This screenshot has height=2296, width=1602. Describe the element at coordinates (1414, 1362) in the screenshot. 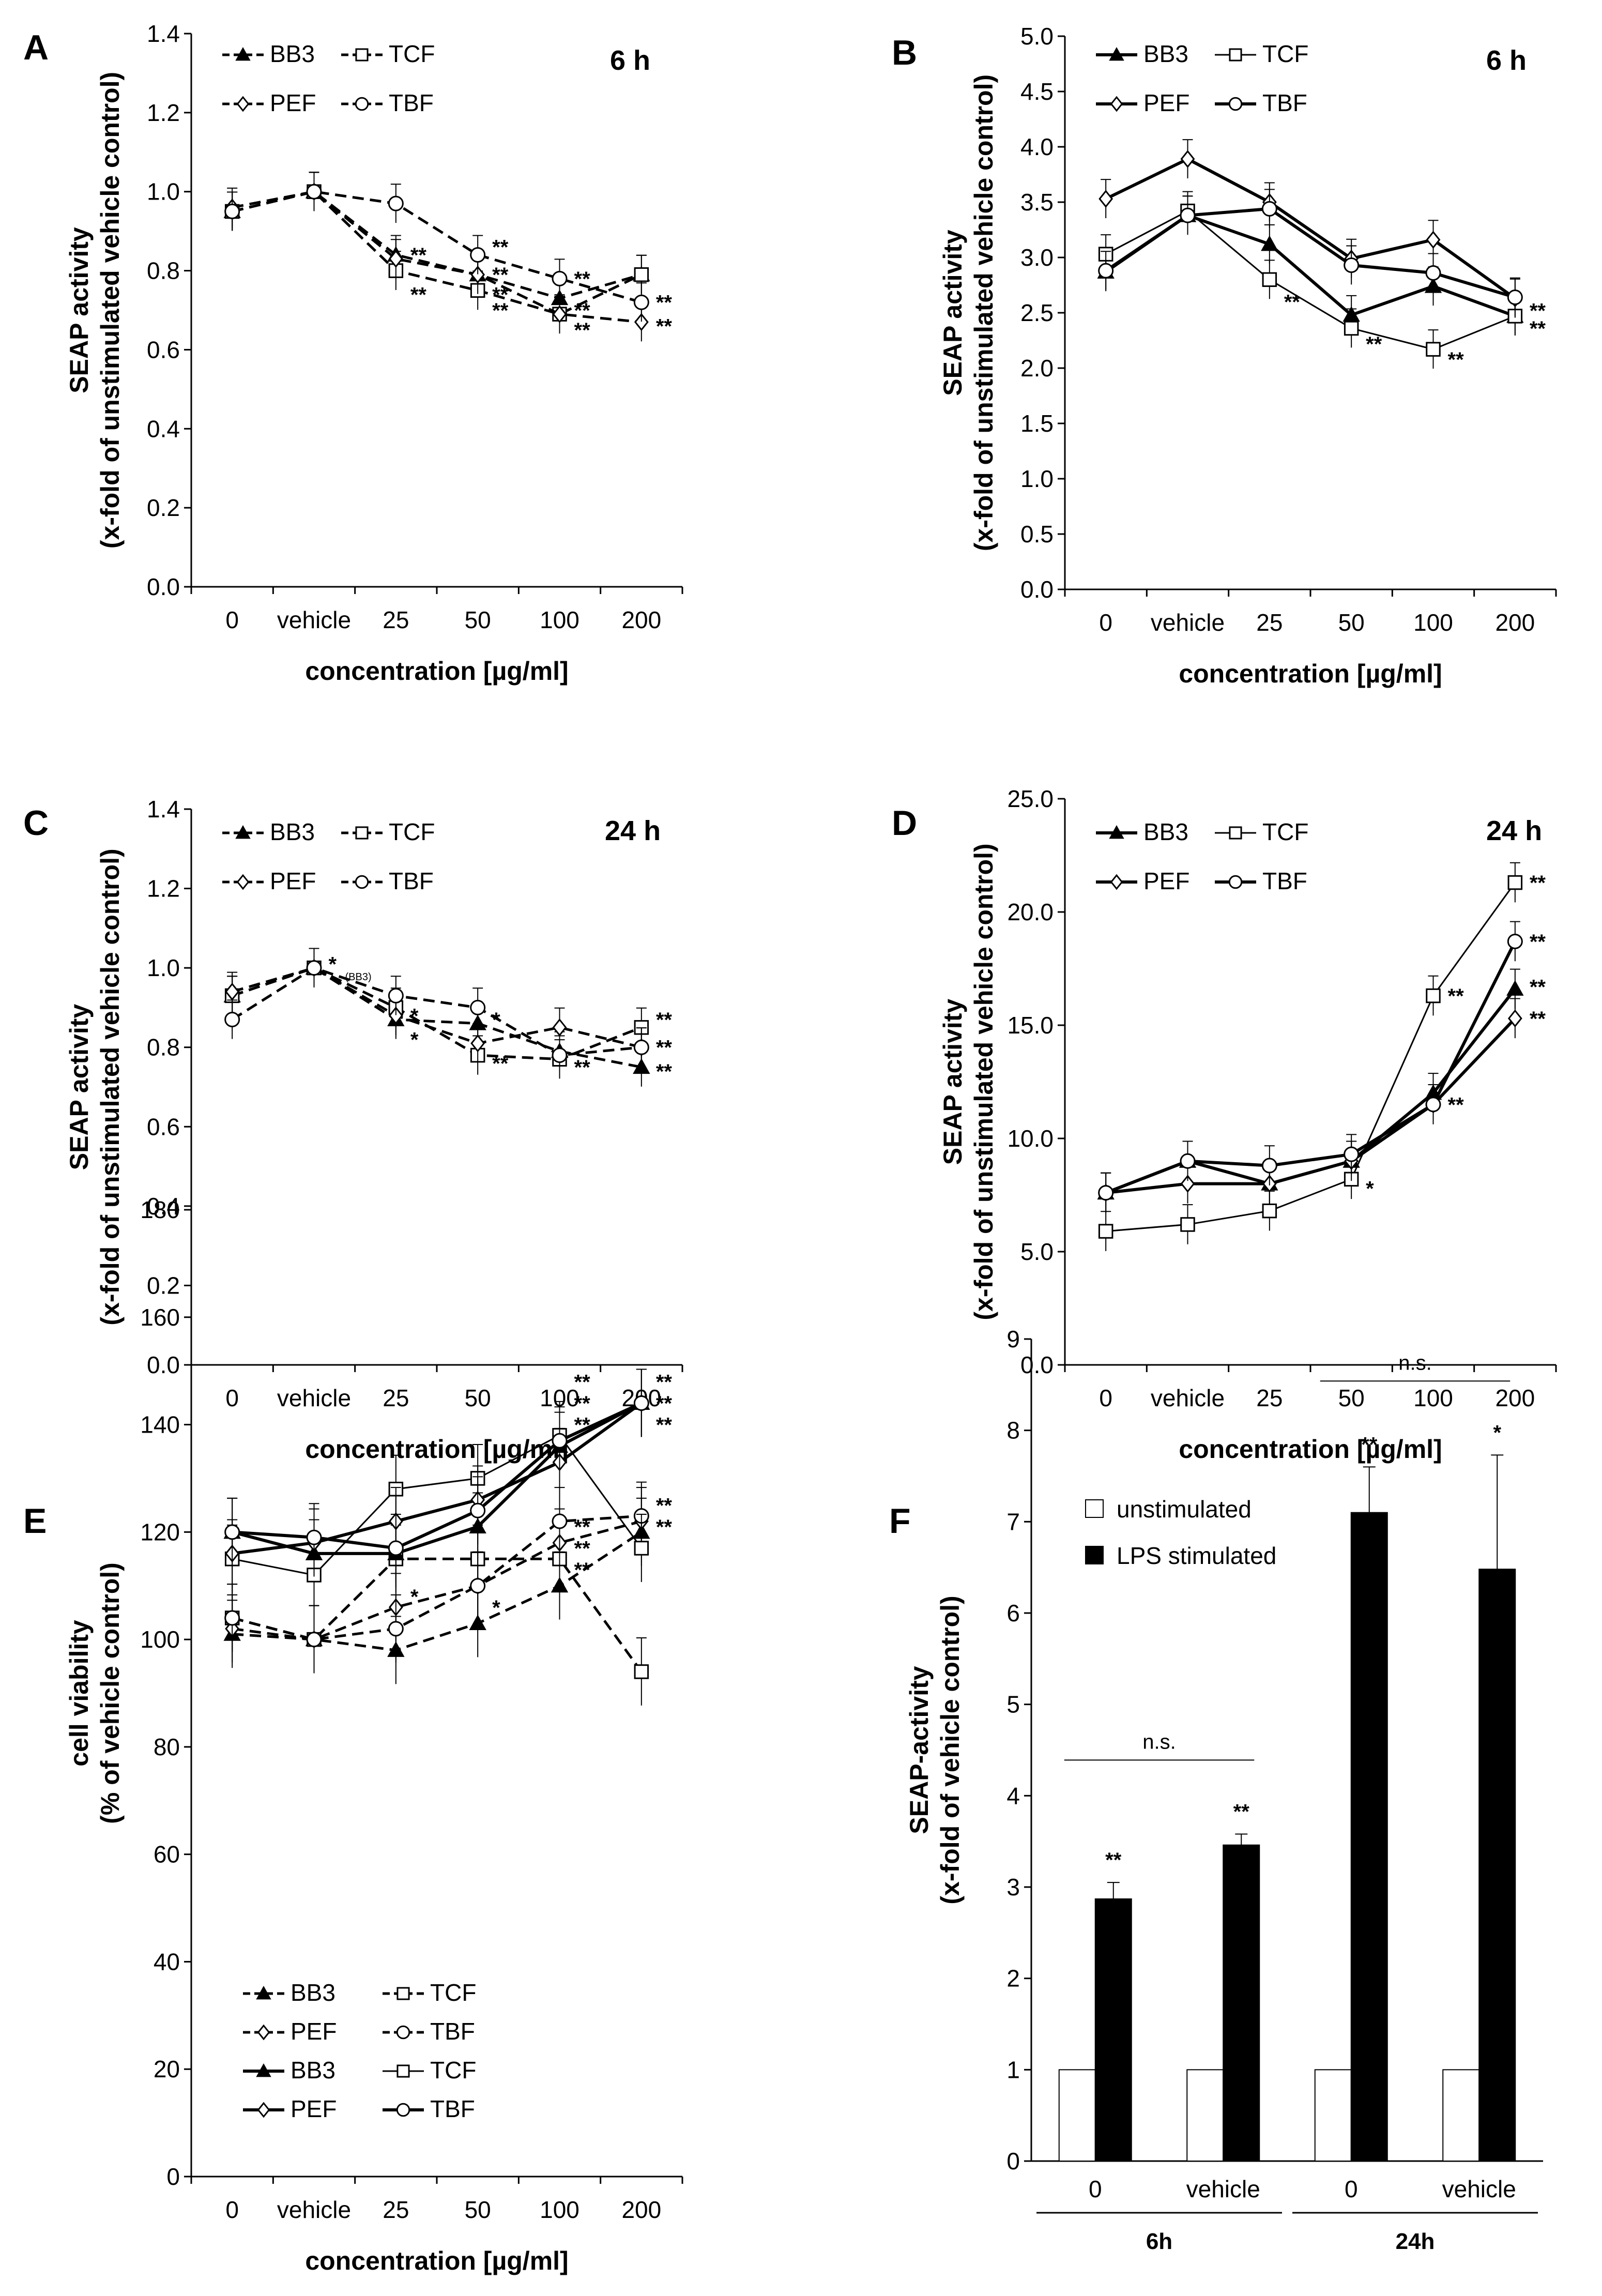

I see `bracket-label: n.s.` at that location.